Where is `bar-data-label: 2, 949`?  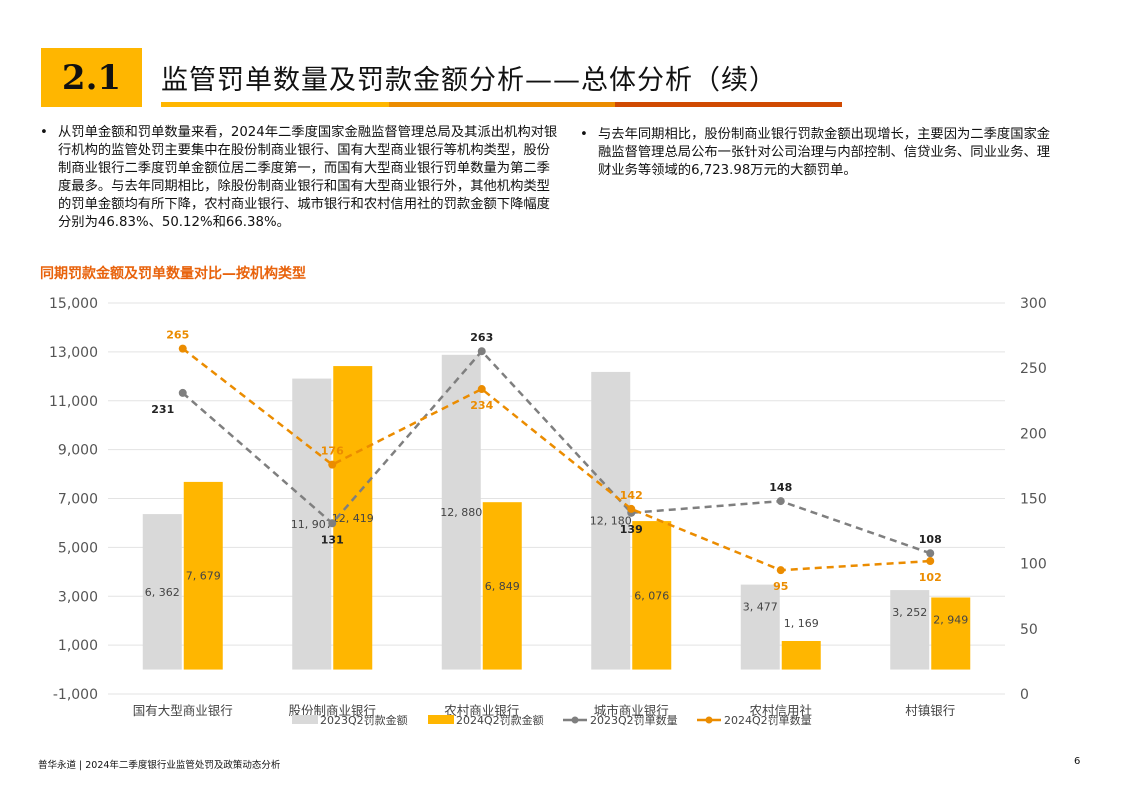
bar-data-label: 2, 949 is located at coordinates (950, 619).